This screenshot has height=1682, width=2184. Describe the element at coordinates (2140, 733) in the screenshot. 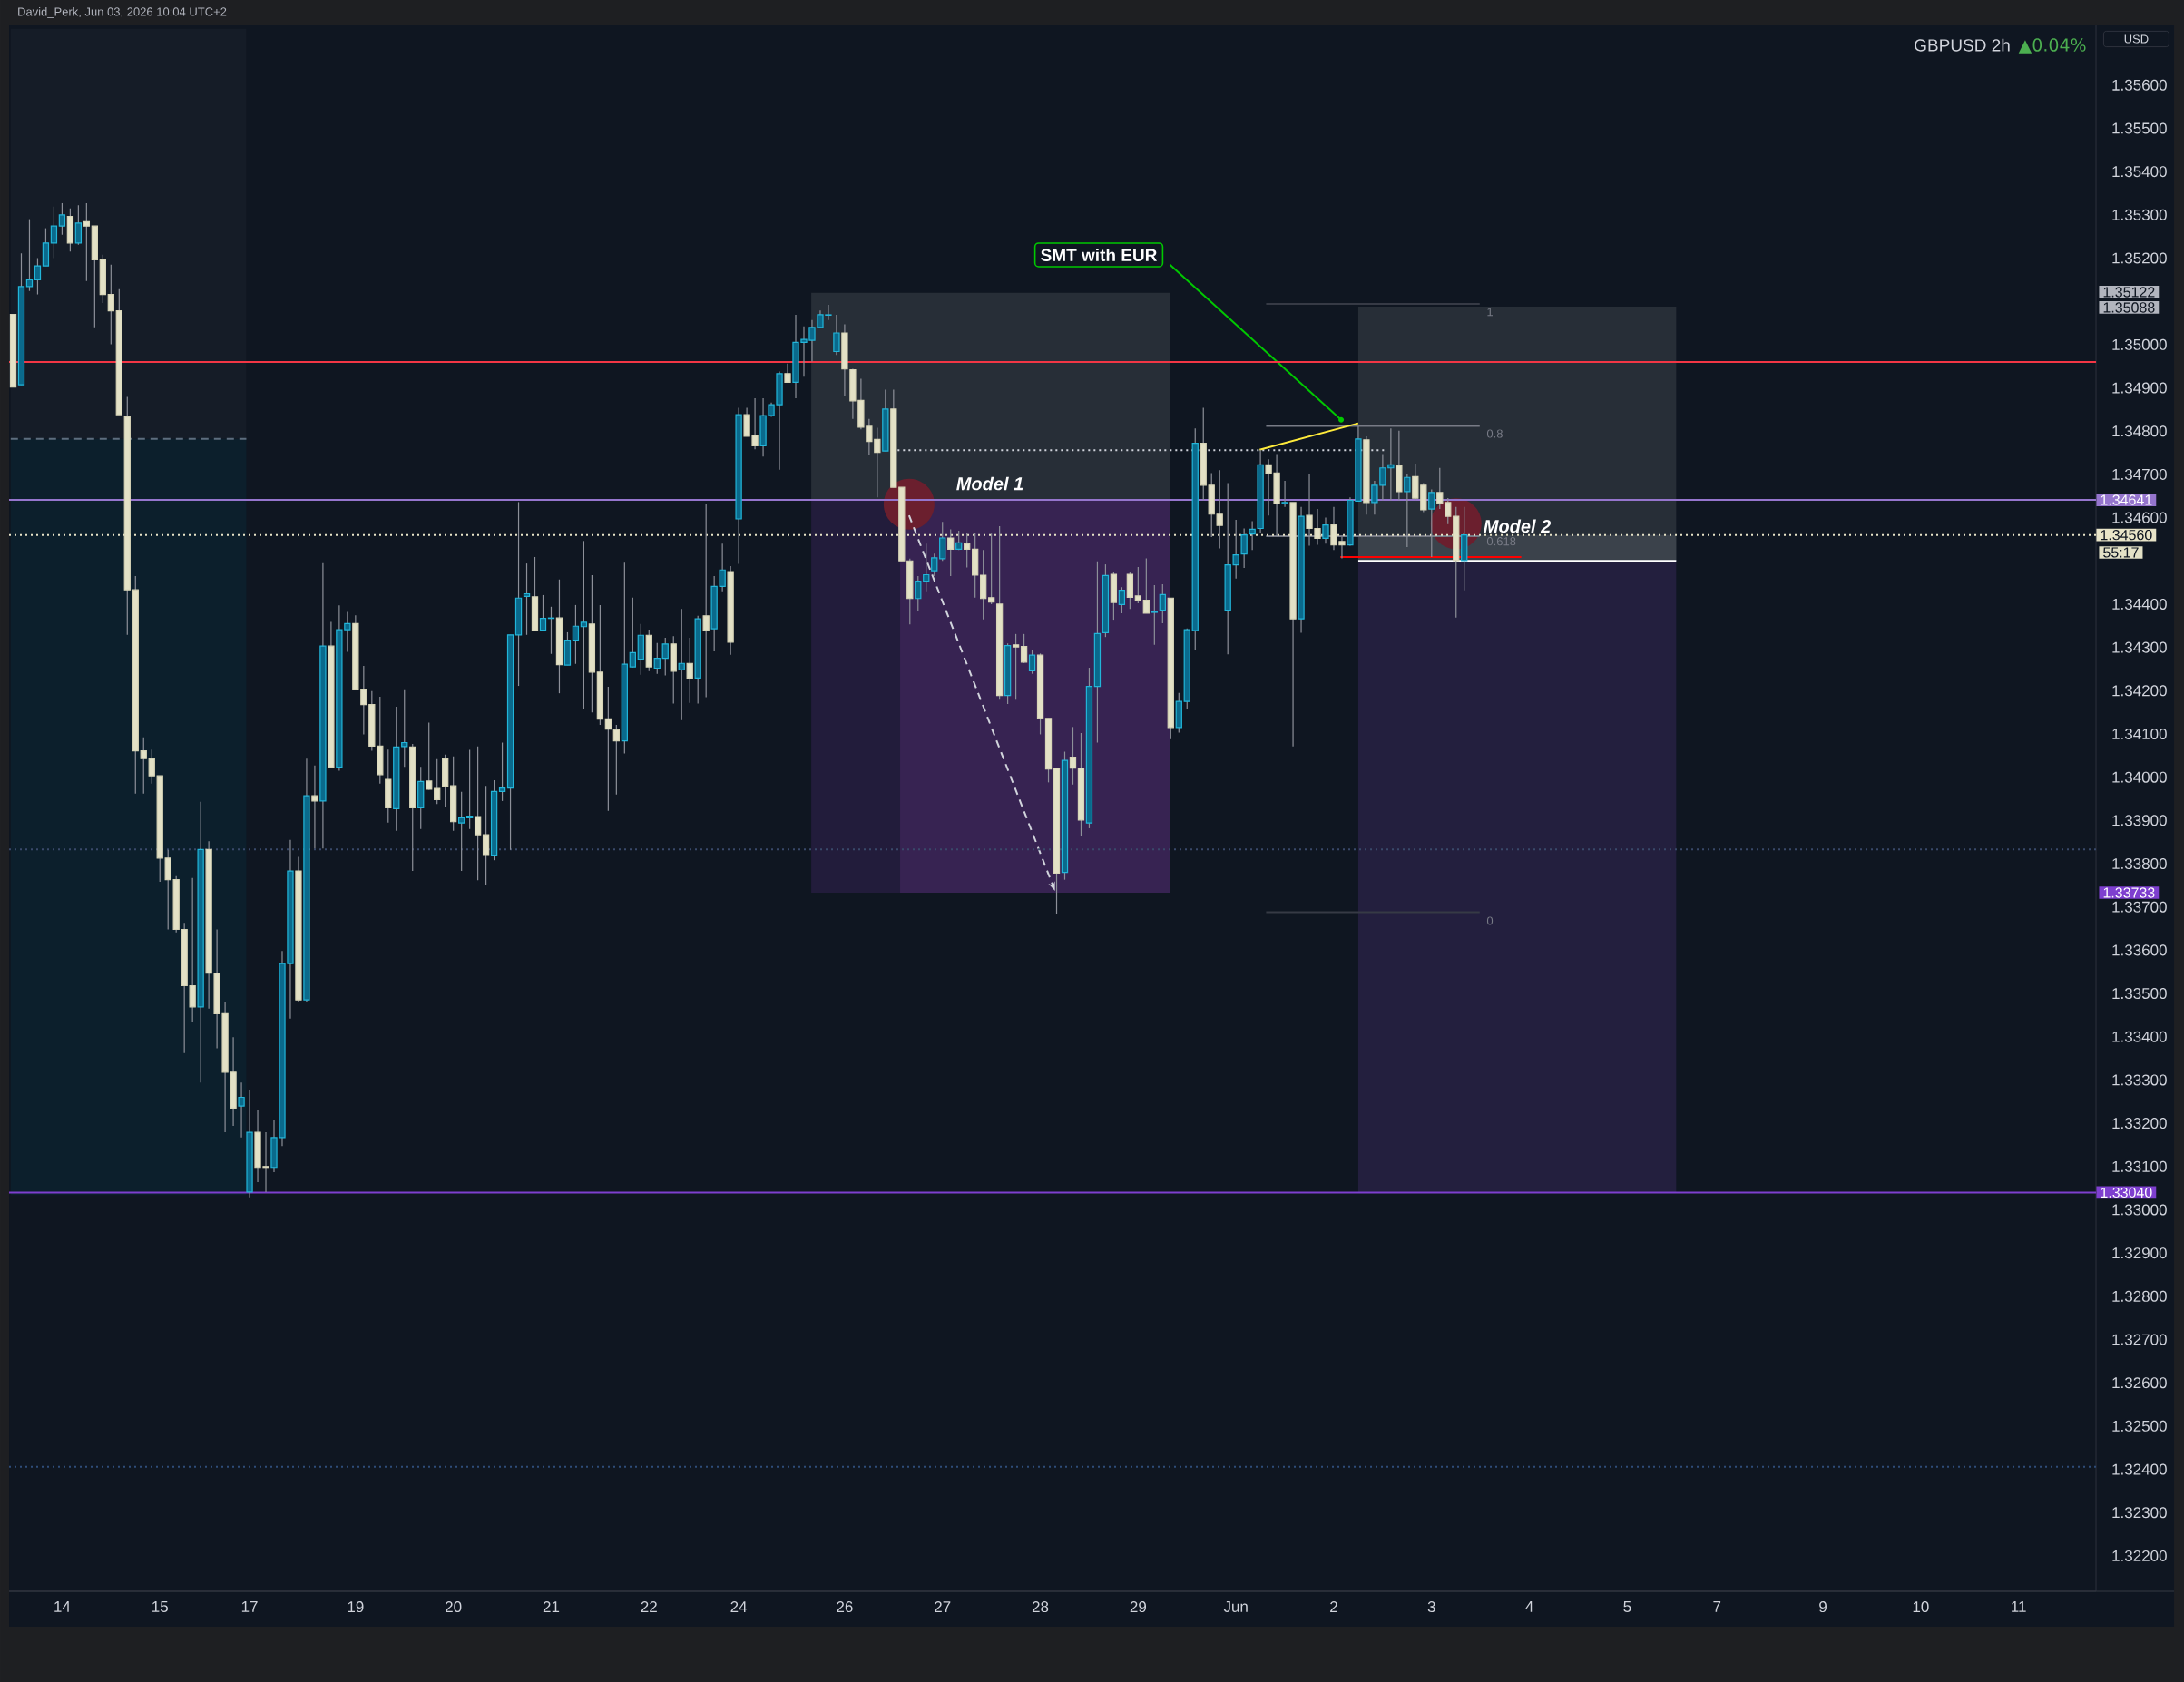

I see `y-tick-label: 1.34100` at that location.